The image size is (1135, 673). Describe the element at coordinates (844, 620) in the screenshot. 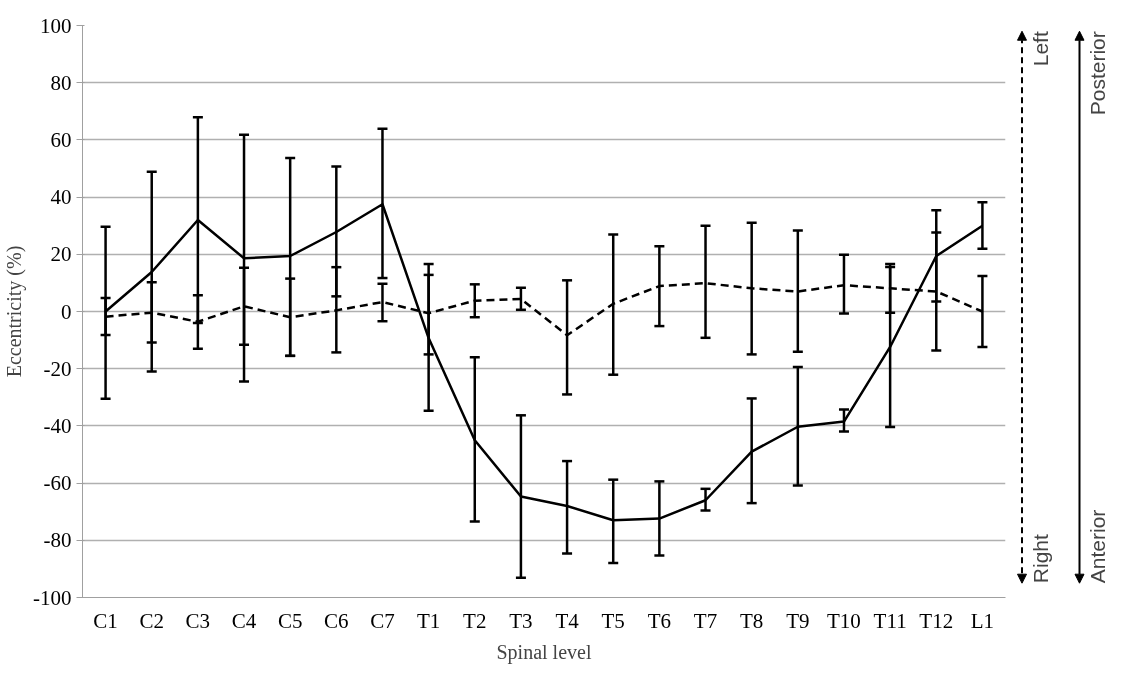

I see `x-tick-label: T10` at that location.